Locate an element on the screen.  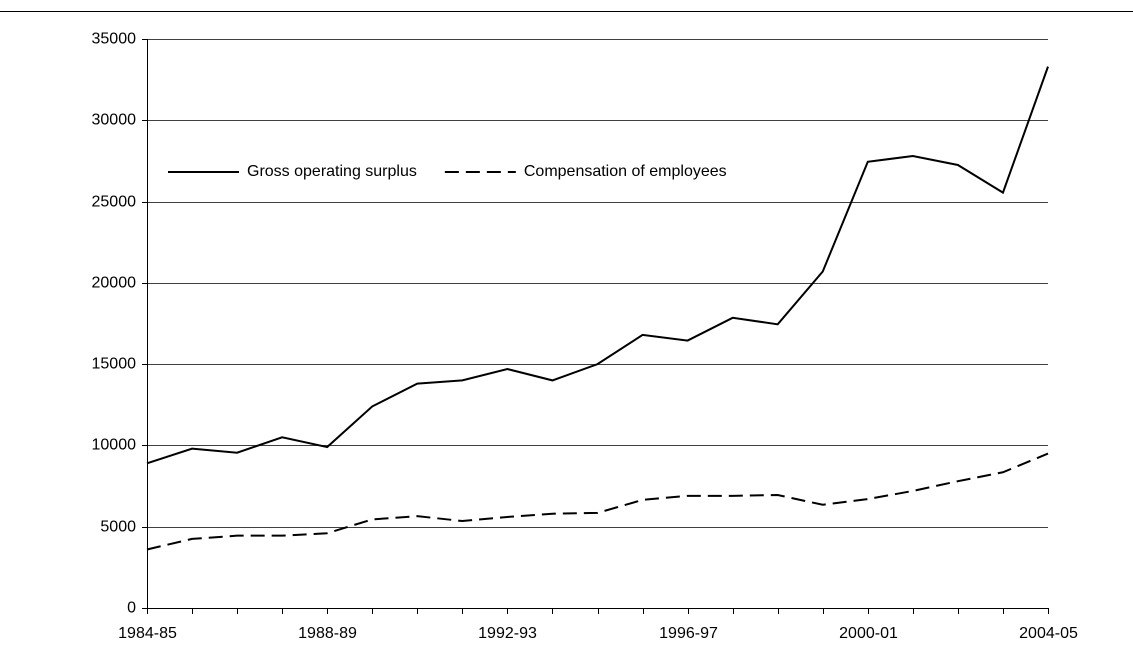
y-tick-label: 25000 is located at coordinates (114, 202).